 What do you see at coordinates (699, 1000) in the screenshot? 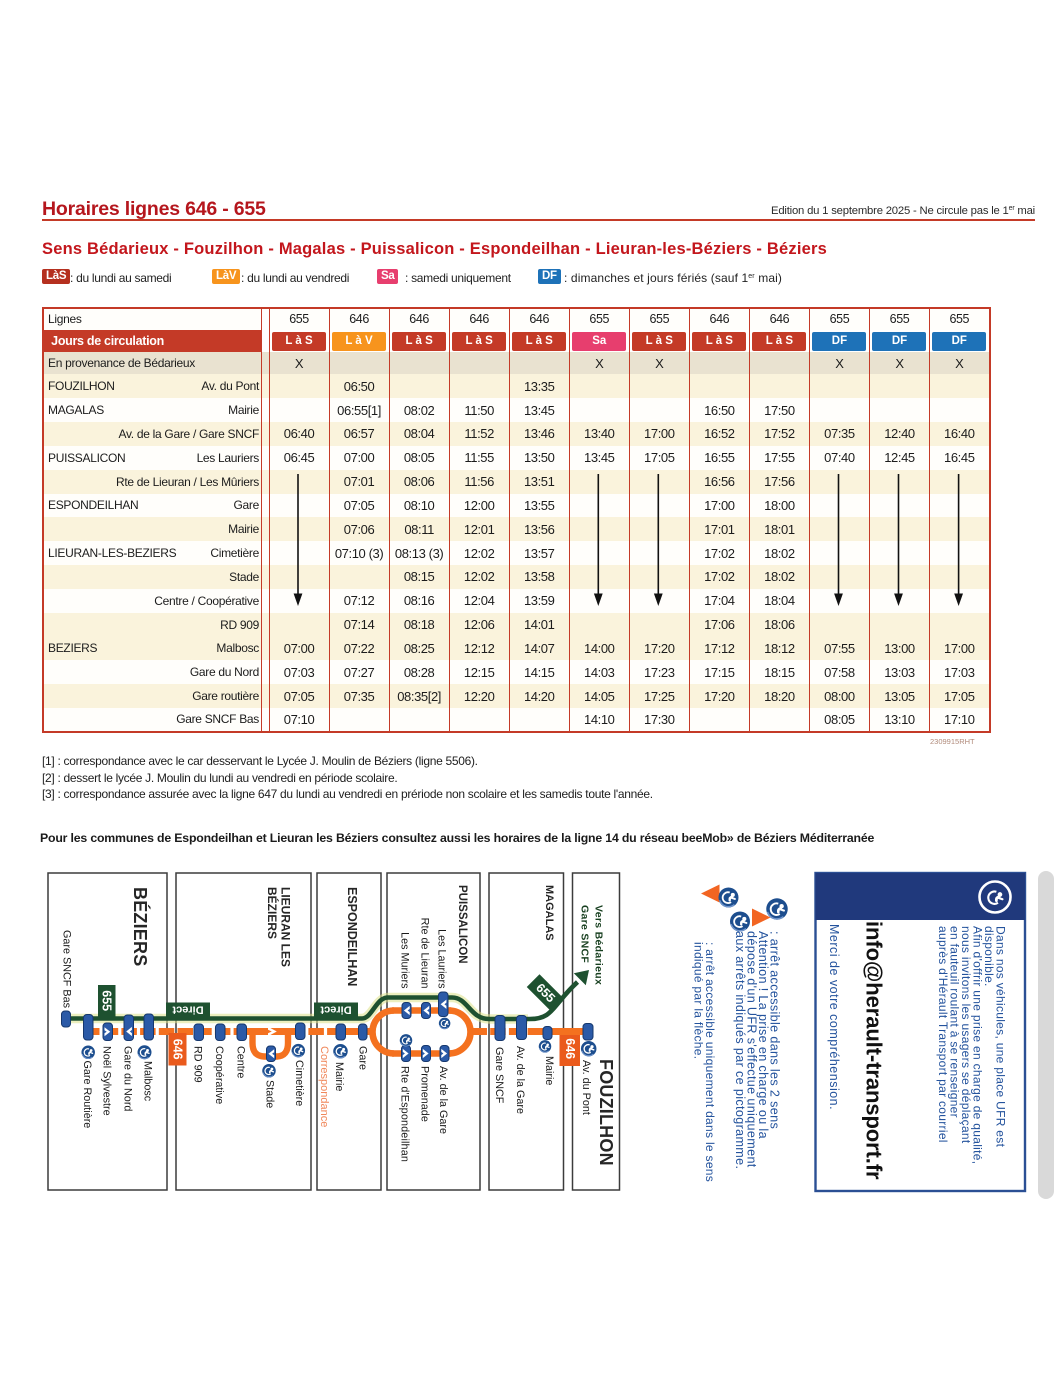
I see `svg-text: indiqué par la flèche.` at bounding box center [699, 1000].